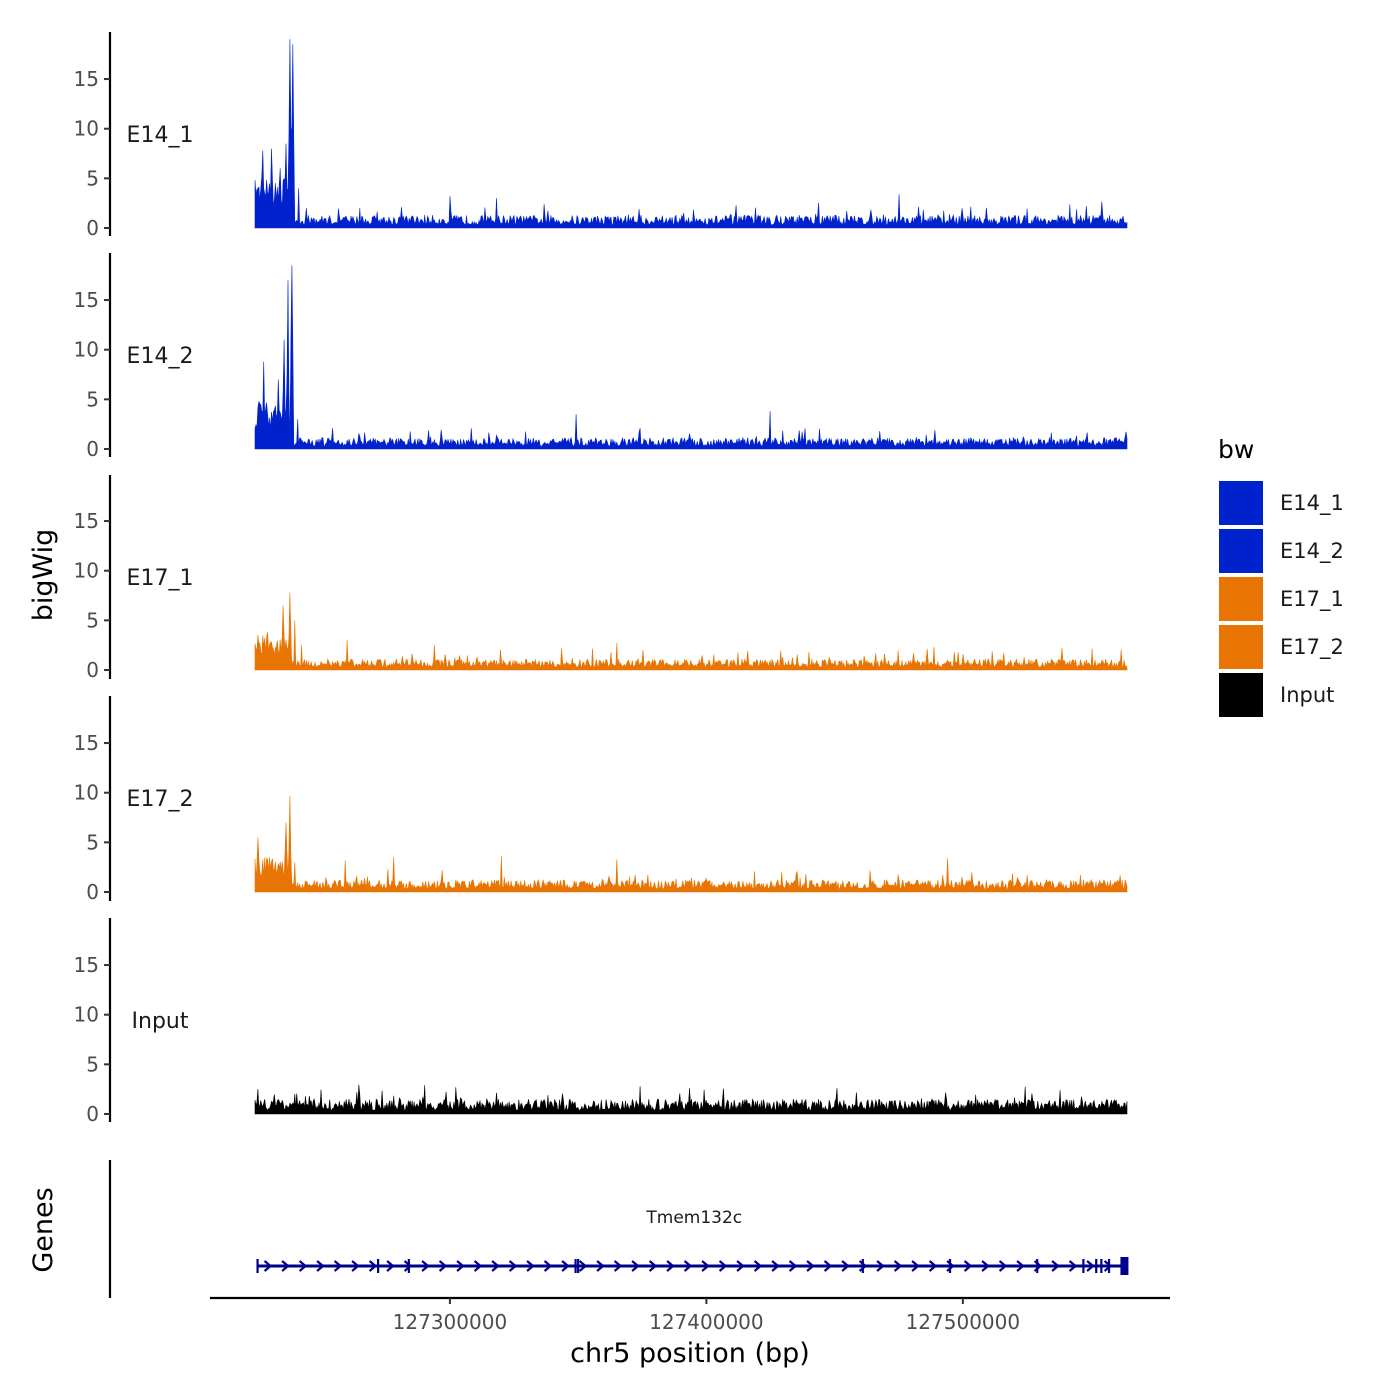 This screenshot has height=1400, width=1400. What do you see at coordinates (601, 136) in the screenshot?
I see `track-E14_1: 0 5 10 15 E14_1` at bounding box center [601, 136].